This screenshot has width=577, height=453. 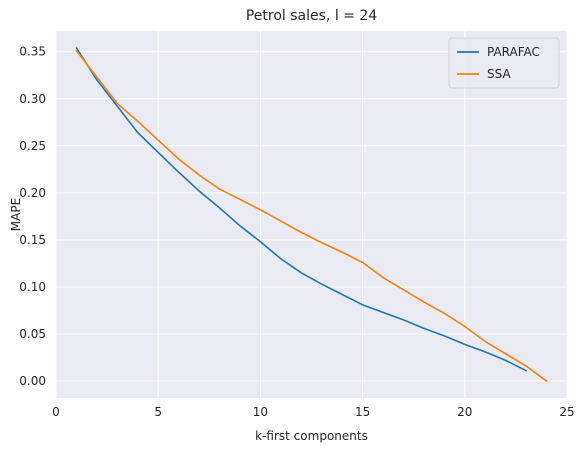 What do you see at coordinates (32, 52) in the screenshot?
I see `y-tick-label: 0.35` at bounding box center [32, 52].